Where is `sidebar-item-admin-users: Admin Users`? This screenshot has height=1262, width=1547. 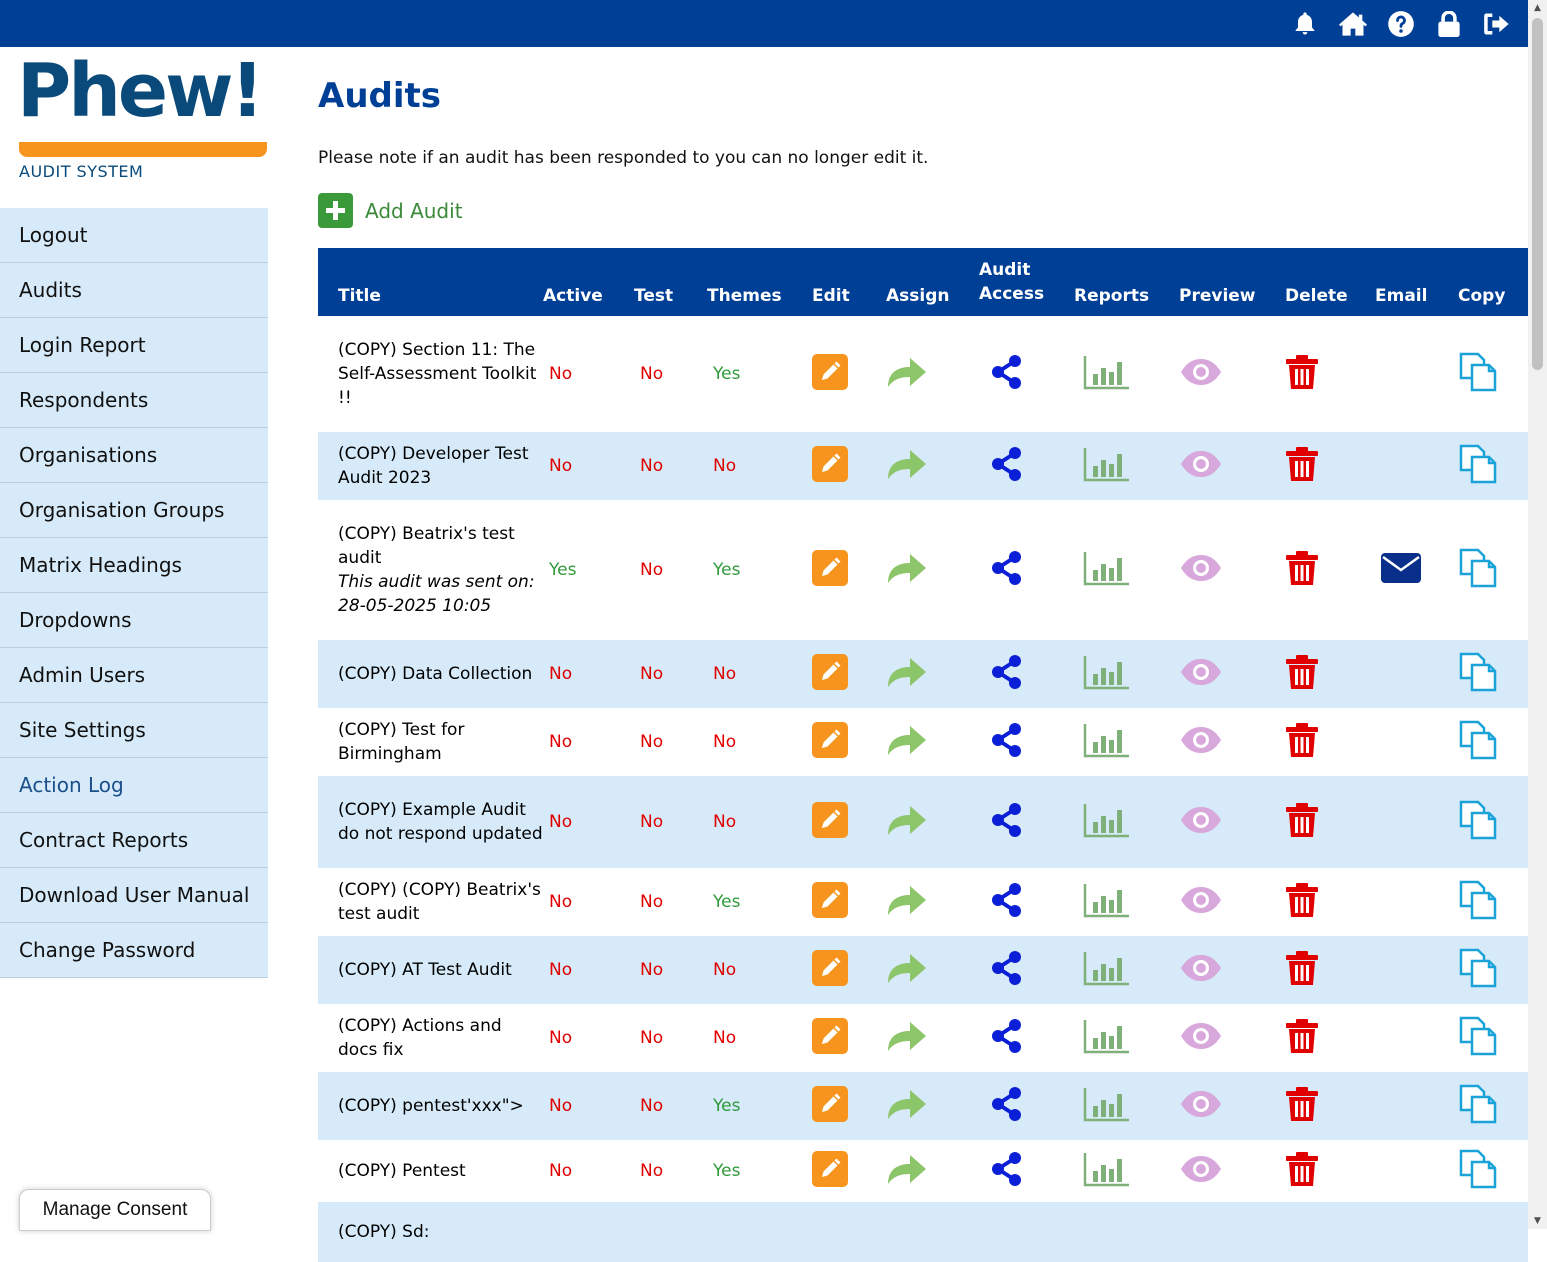
sidebar-item-admin-users: Admin Users is located at coordinates (134, 675).